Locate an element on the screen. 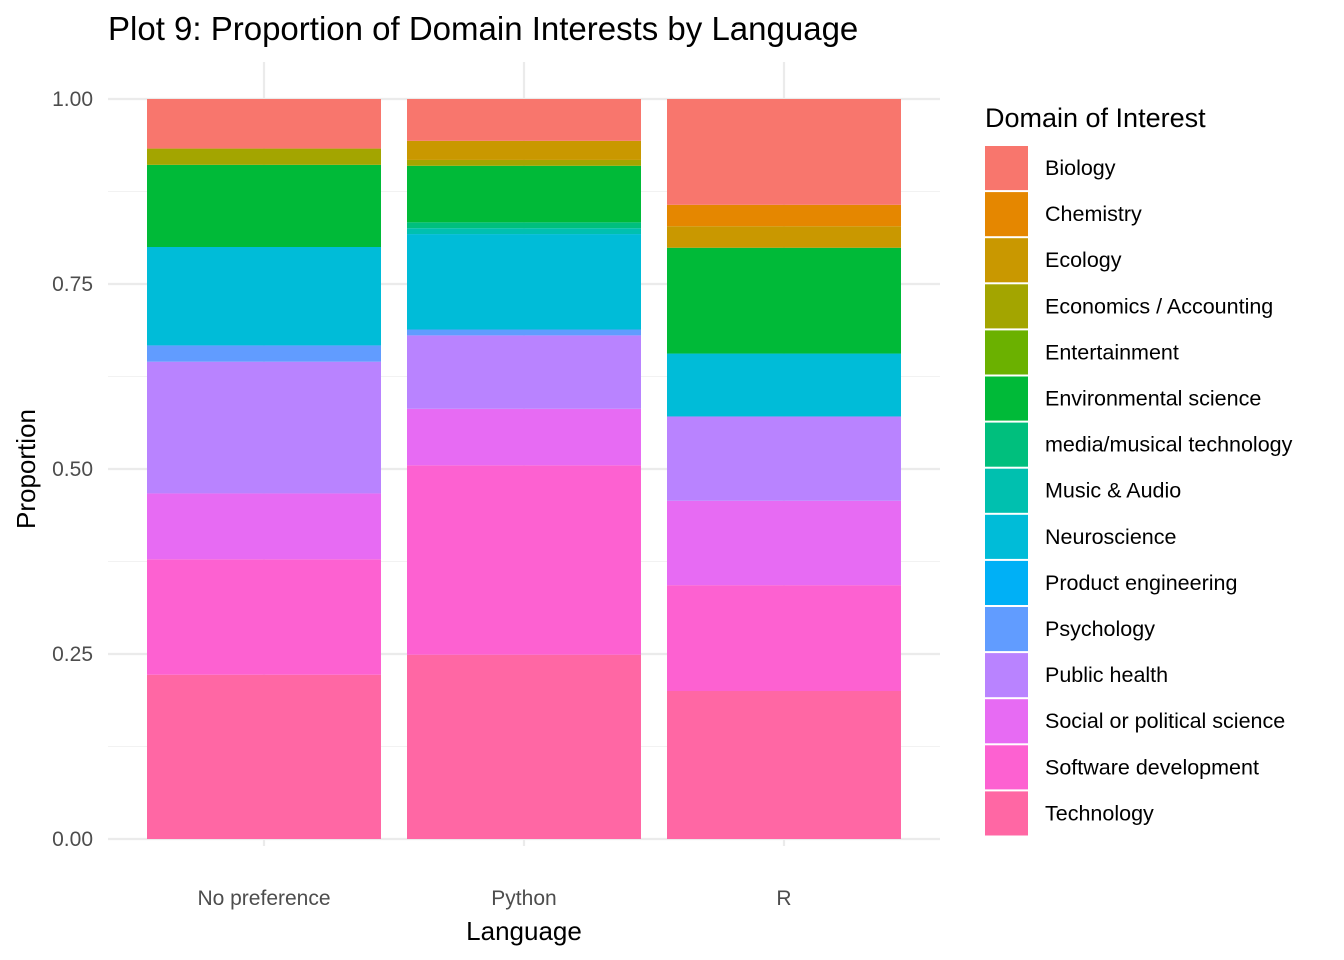 This screenshot has width=1344, height=960. y-tick-label: 0.25 is located at coordinates (72, 654).